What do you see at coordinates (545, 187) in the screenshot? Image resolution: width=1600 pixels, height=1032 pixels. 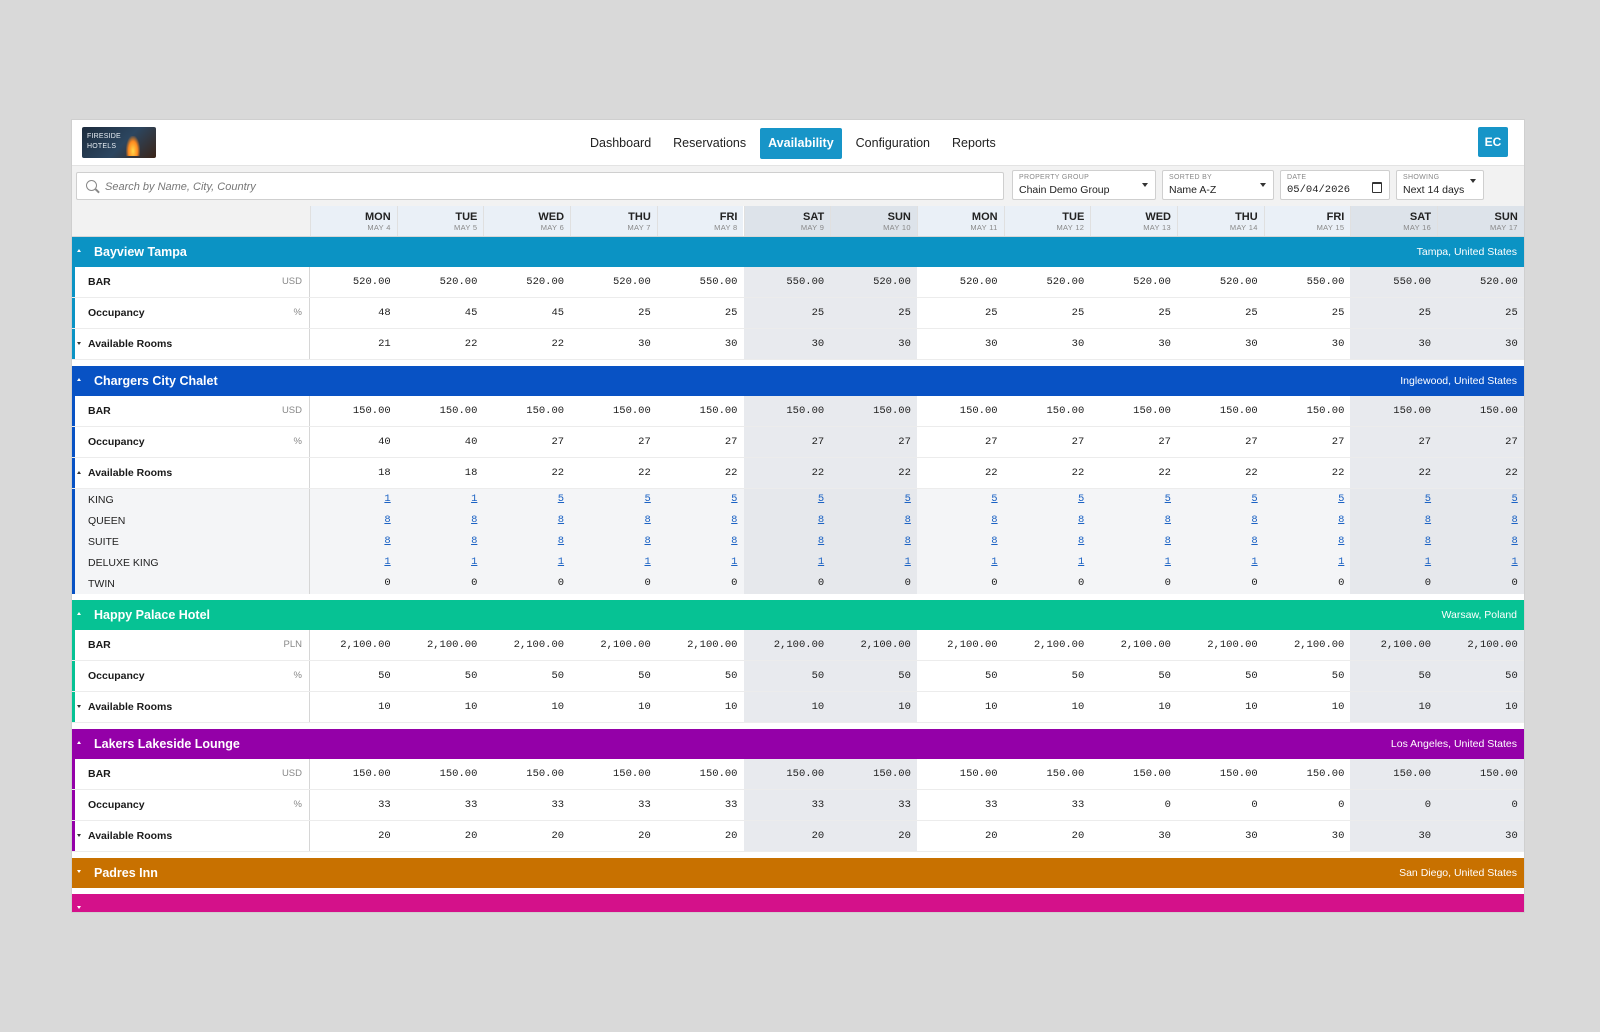 I see `search-input` at bounding box center [545, 187].